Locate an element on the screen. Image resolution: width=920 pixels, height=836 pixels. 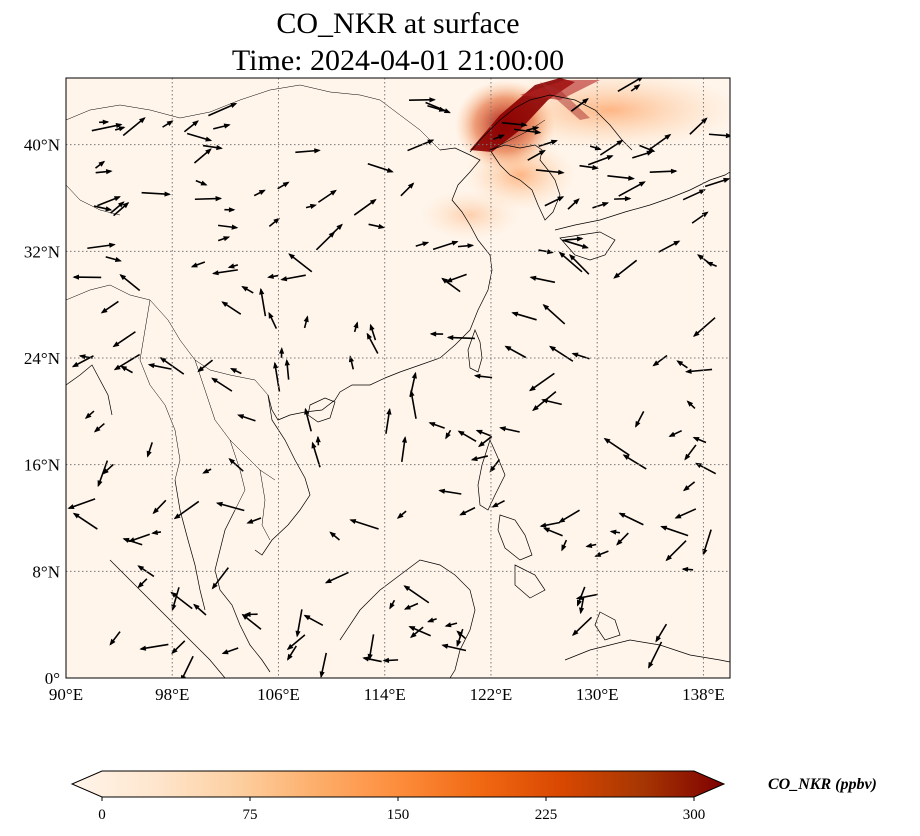
colorbar: 0 75 150 225 300 CO_NKR (ppbv) is located at coordinates (473, 796).